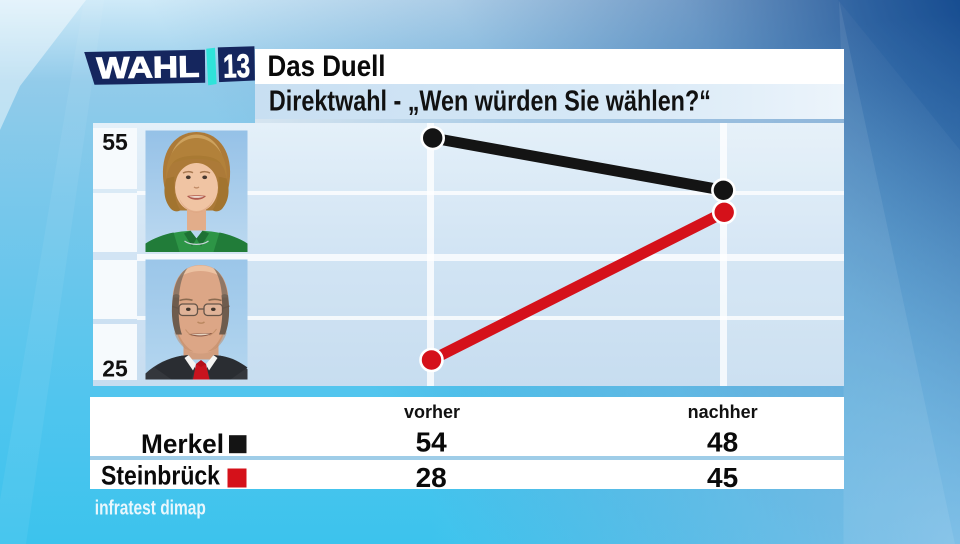 The height and width of the screenshot is (544, 960). What do you see at coordinates (432, 412) in the screenshot?
I see `svg-text: vorher` at bounding box center [432, 412].